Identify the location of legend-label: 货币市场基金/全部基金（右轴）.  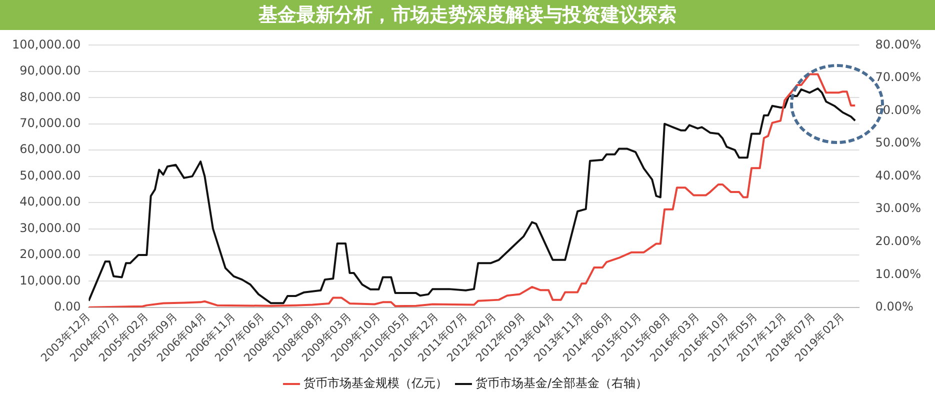
(561, 383).